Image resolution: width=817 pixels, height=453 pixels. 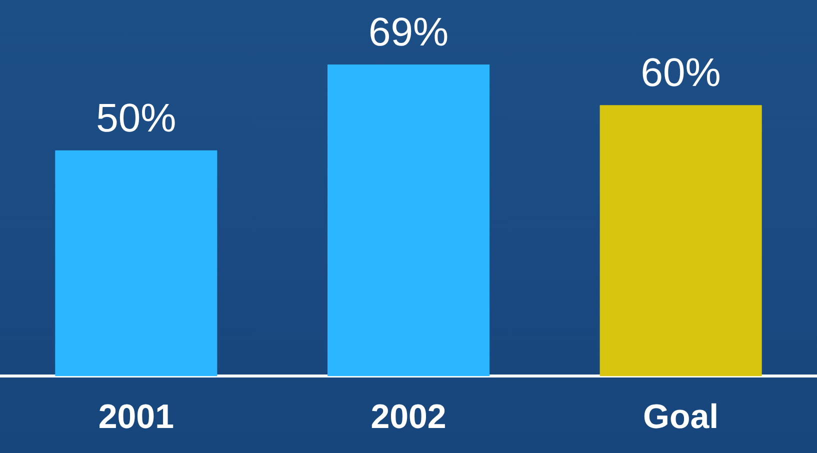 What do you see at coordinates (408, 417) in the screenshot?
I see `x-tick-label: 2002` at bounding box center [408, 417].